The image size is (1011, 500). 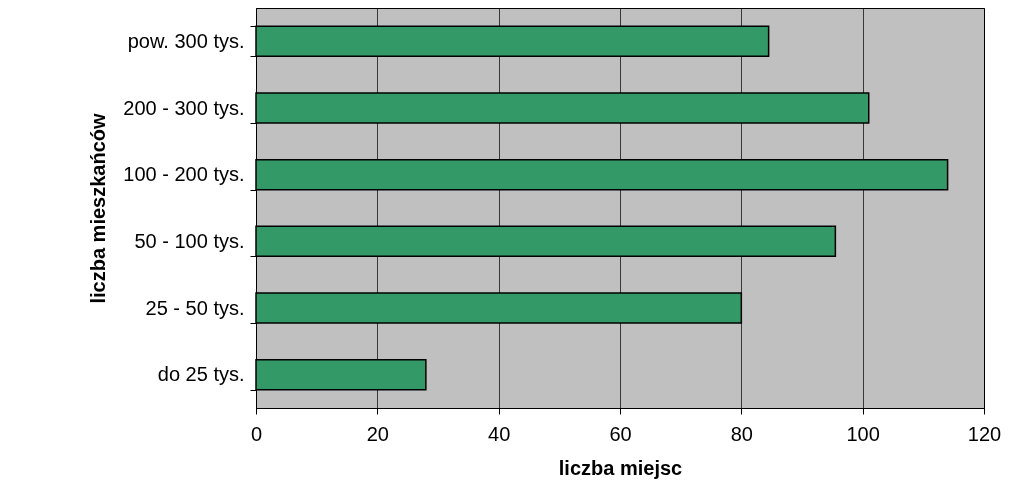 What do you see at coordinates (863, 433) in the screenshot?
I see `x-tick-label: 100` at bounding box center [863, 433].